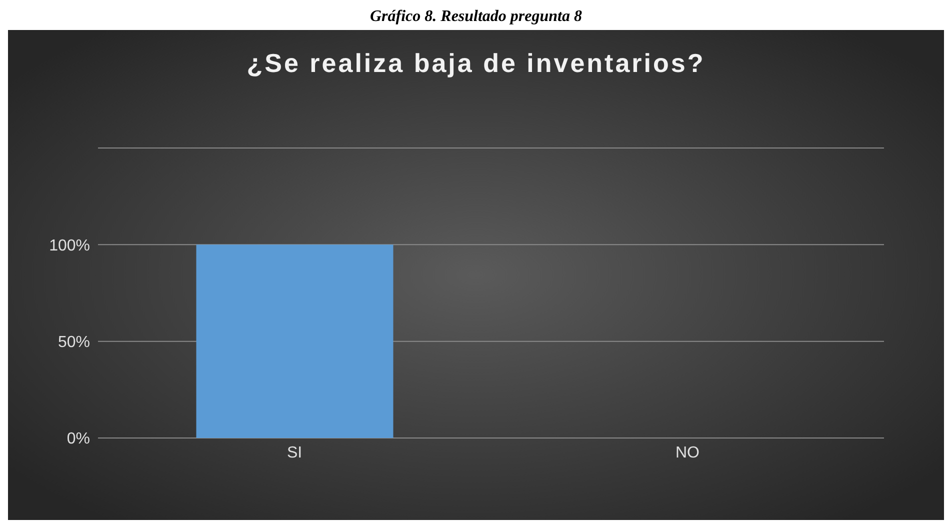 The height and width of the screenshot is (532, 952). What do you see at coordinates (294, 453) in the screenshot?
I see `x-tick-label: SI` at bounding box center [294, 453].